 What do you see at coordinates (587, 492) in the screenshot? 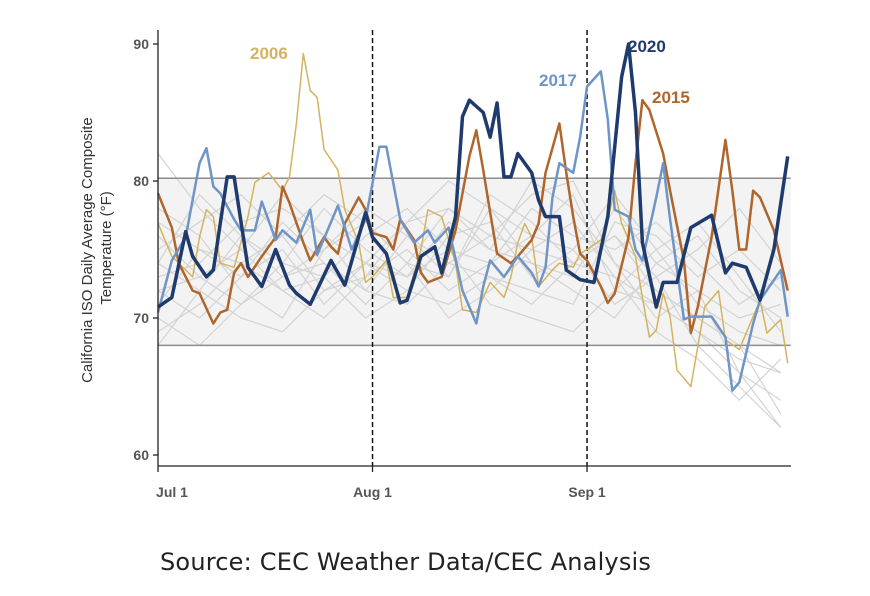
I see `x-tick-label: Sep 1` at bounding box center [587, 492].